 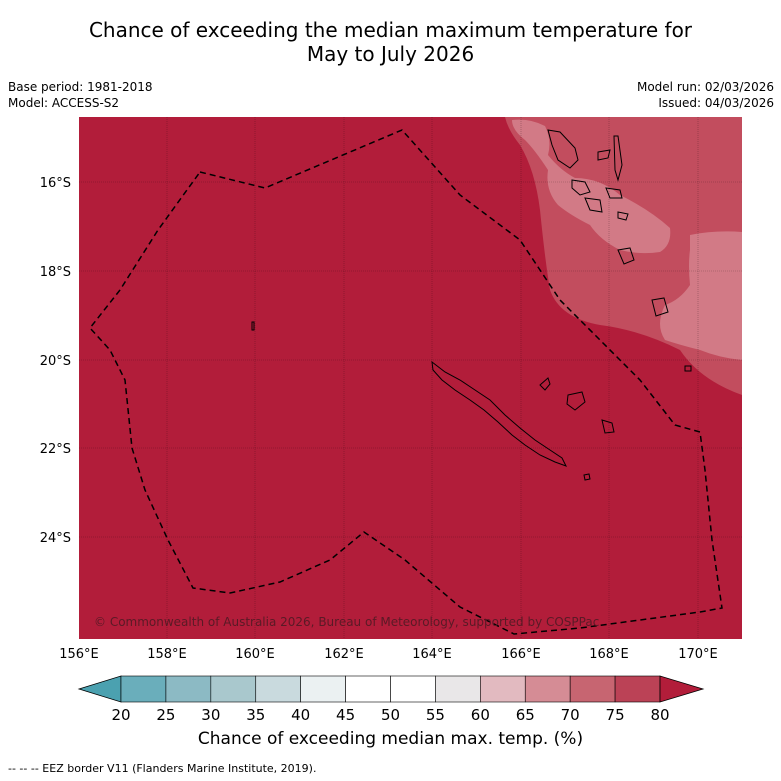 I want to click on lon-label: 170°E, so click(x=698, y=654).